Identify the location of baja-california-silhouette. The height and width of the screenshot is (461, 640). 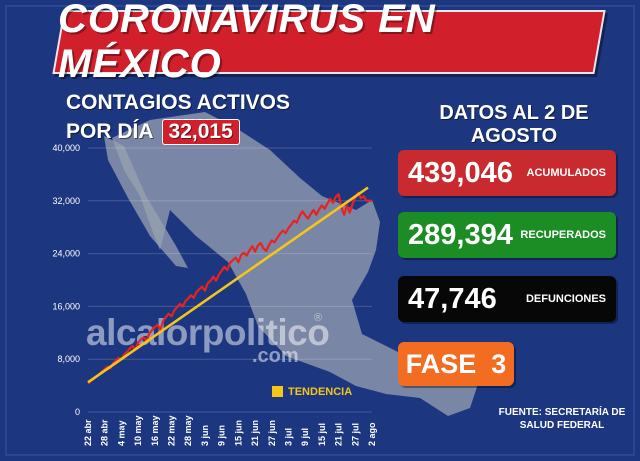
(146, 202).